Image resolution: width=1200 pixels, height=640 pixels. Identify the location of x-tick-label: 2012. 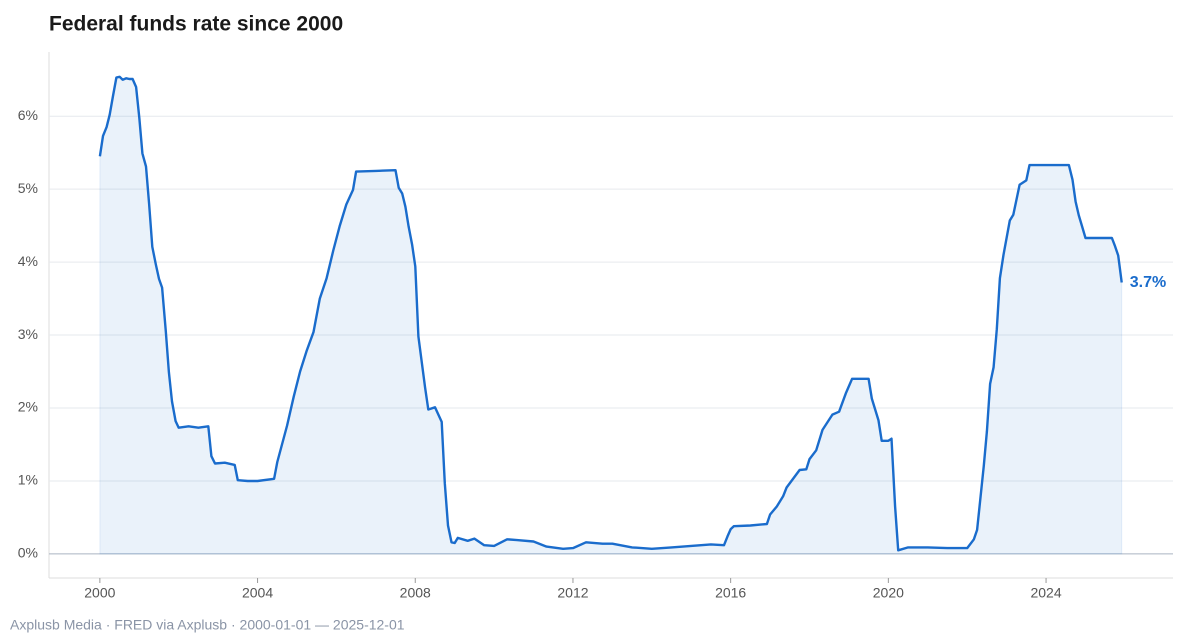
(572, 593).